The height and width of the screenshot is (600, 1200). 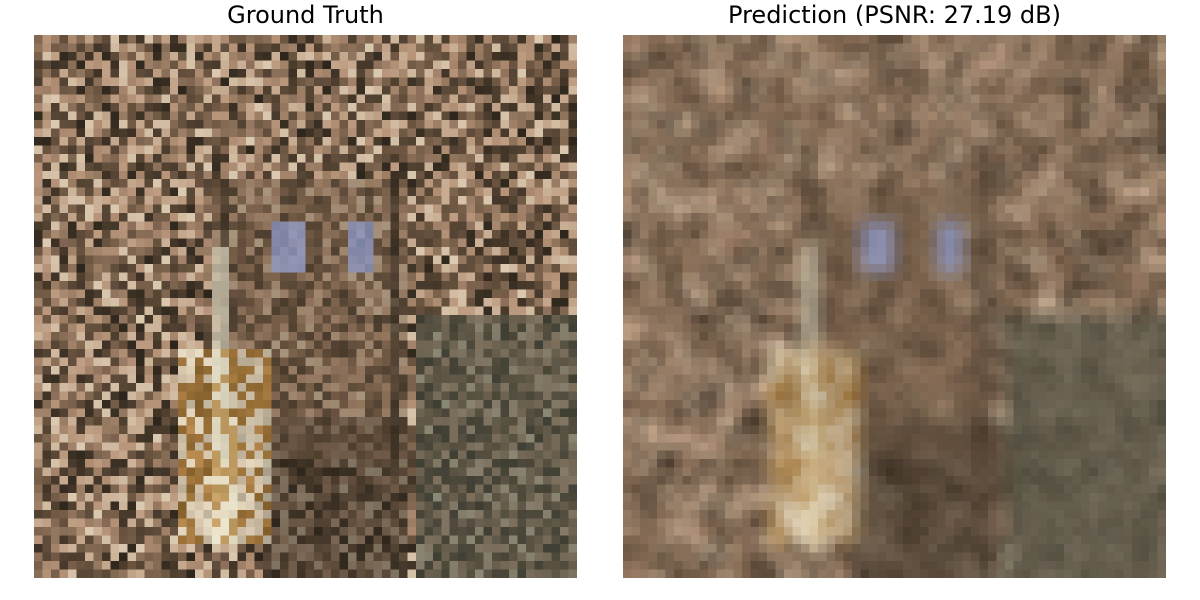 I want to click on prediction-title: Prediction (PSNR: 27.19 dB), so click(x=894, y=15).